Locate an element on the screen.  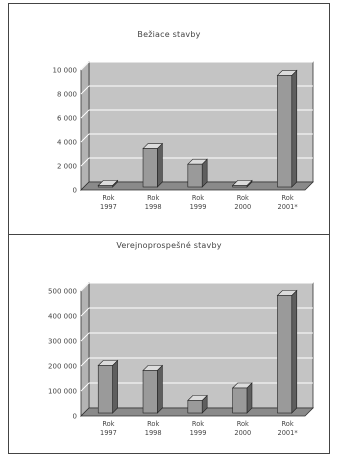
x-tick-label-2-1: Rok is located at coordinates (153, 424).